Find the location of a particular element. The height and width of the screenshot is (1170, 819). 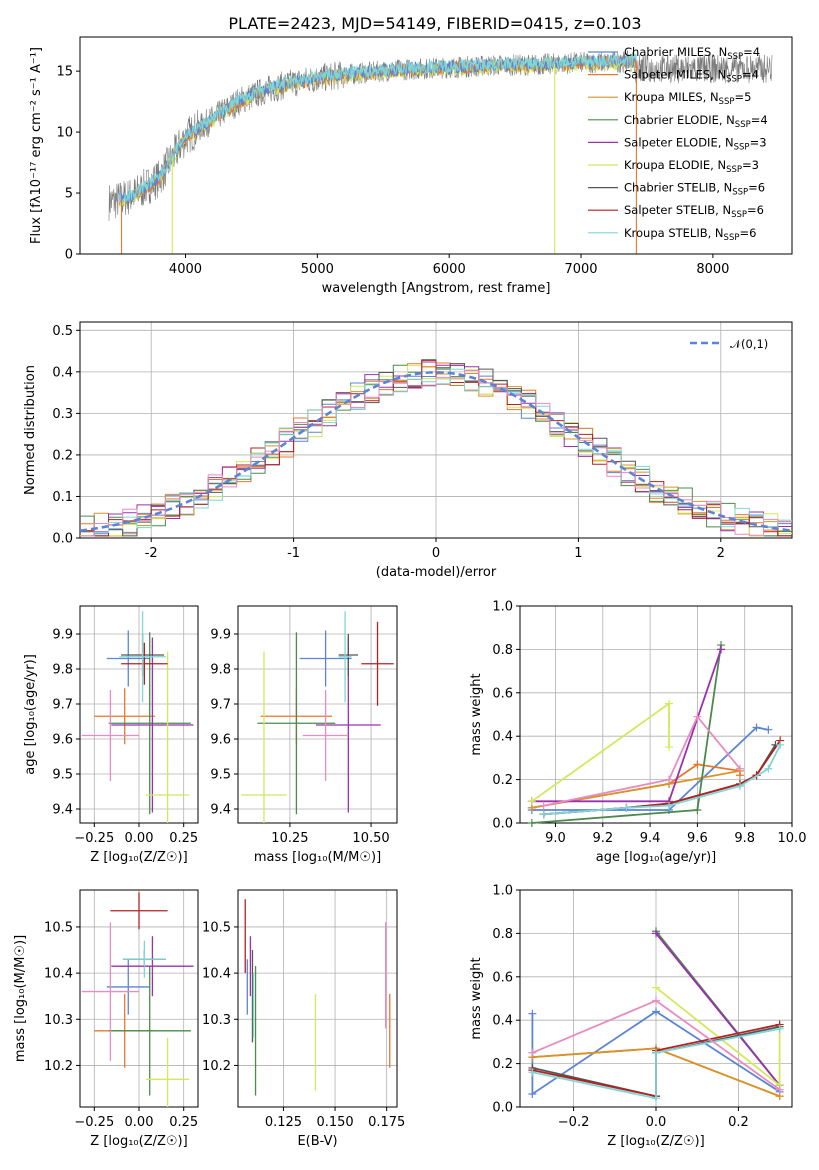

weight-age-x-tick-label: 9.8 is located at coordinates (744, 838).